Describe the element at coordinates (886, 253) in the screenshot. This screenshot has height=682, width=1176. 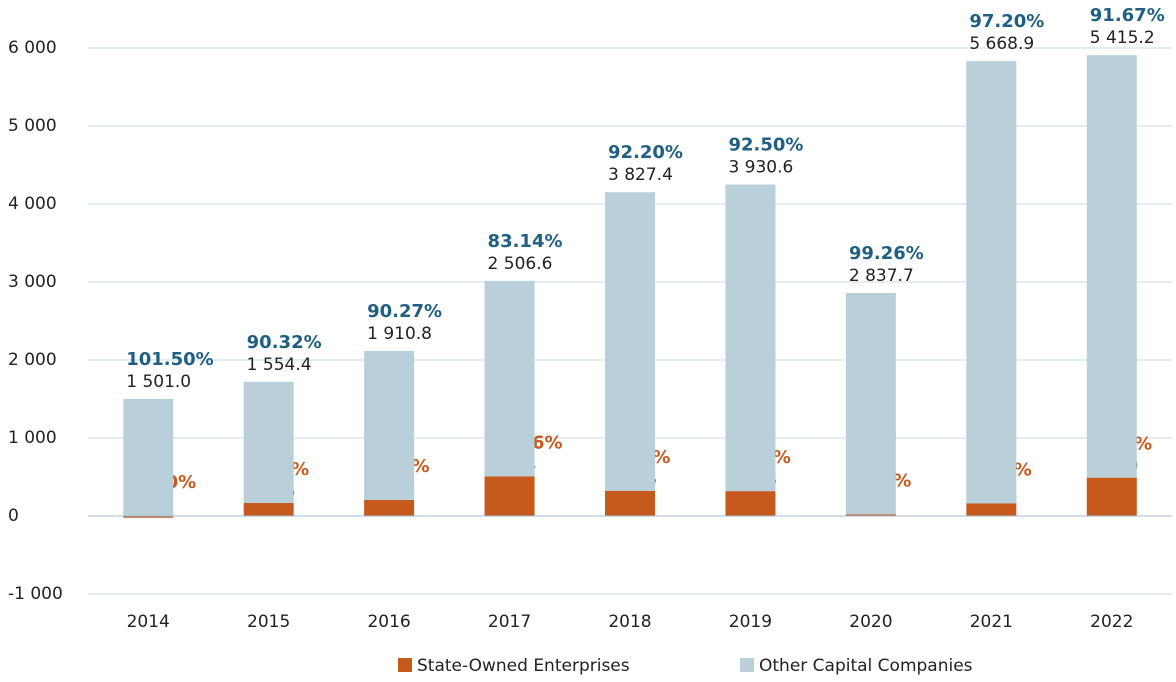
I see `share-label: 99.26%` at that location.